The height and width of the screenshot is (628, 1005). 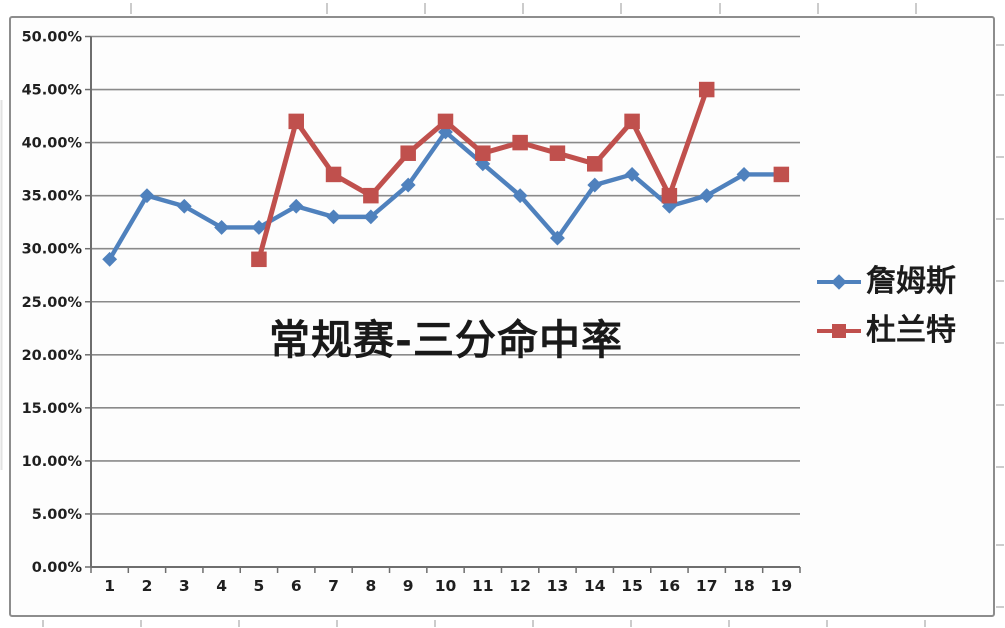 I want to click on legend-item-james: 詹姆斯, so click(x=886, y=281).